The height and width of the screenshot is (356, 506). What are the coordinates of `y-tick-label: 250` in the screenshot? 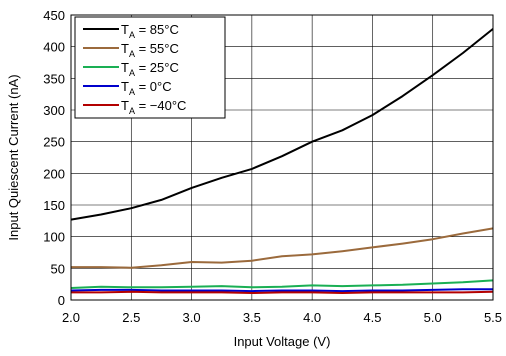 It's located at (54, 142).